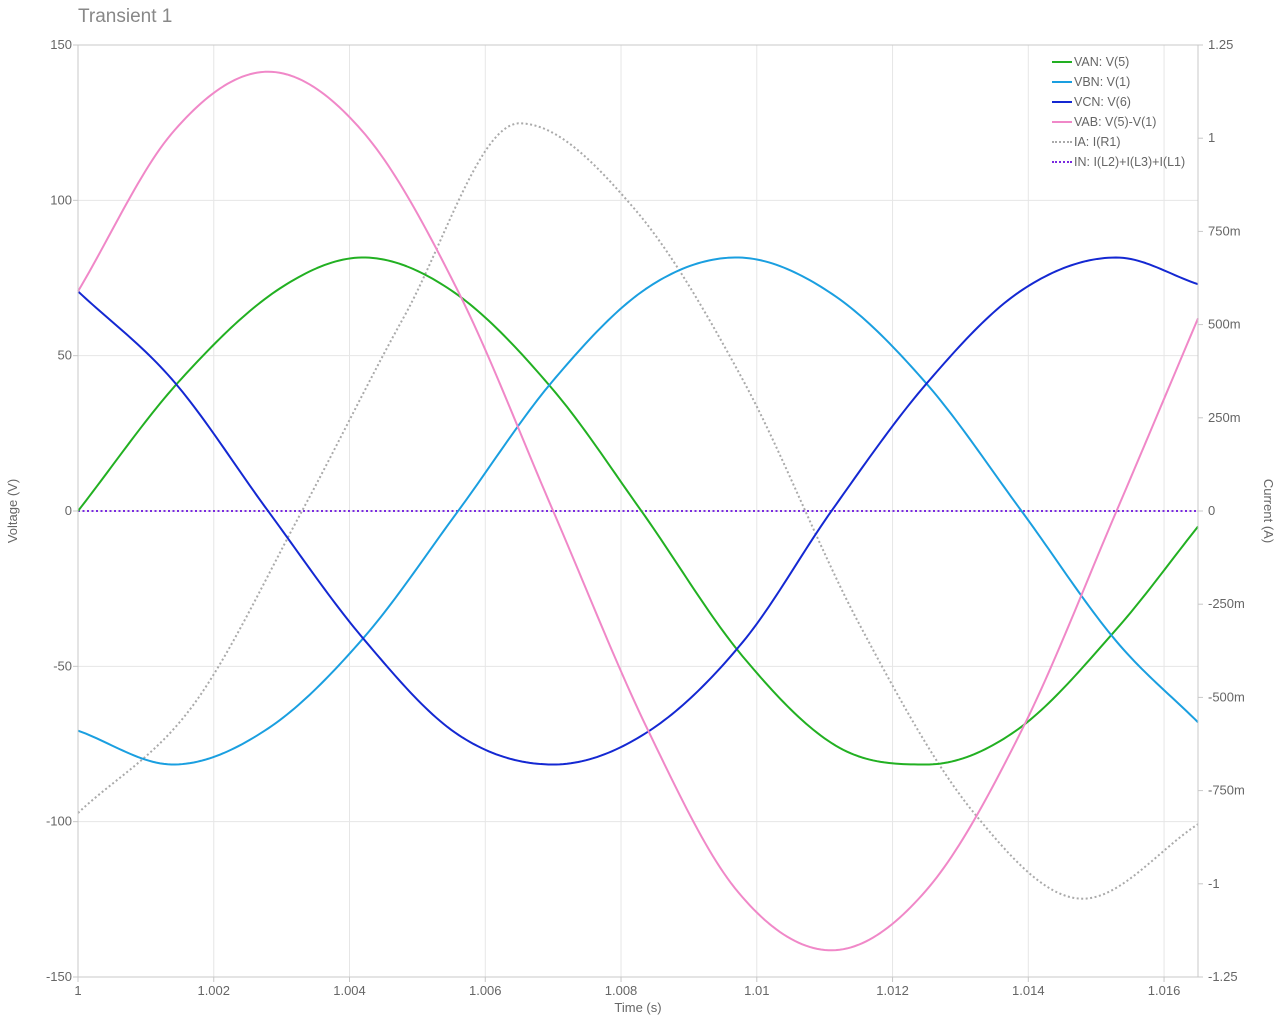  What do you see at coordinates (1224, 324) in the screenshot?
I see `y2-tick-label: 500m` at bounding box center [1224, 324].